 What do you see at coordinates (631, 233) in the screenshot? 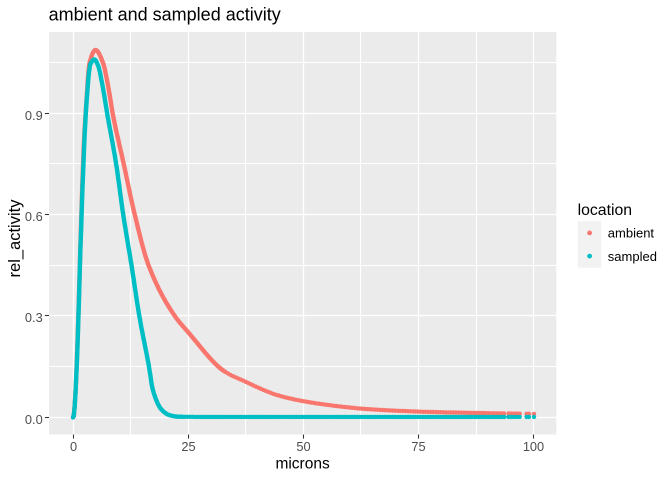
I see `svg-text: ambient` at bounding box center [631, 233].